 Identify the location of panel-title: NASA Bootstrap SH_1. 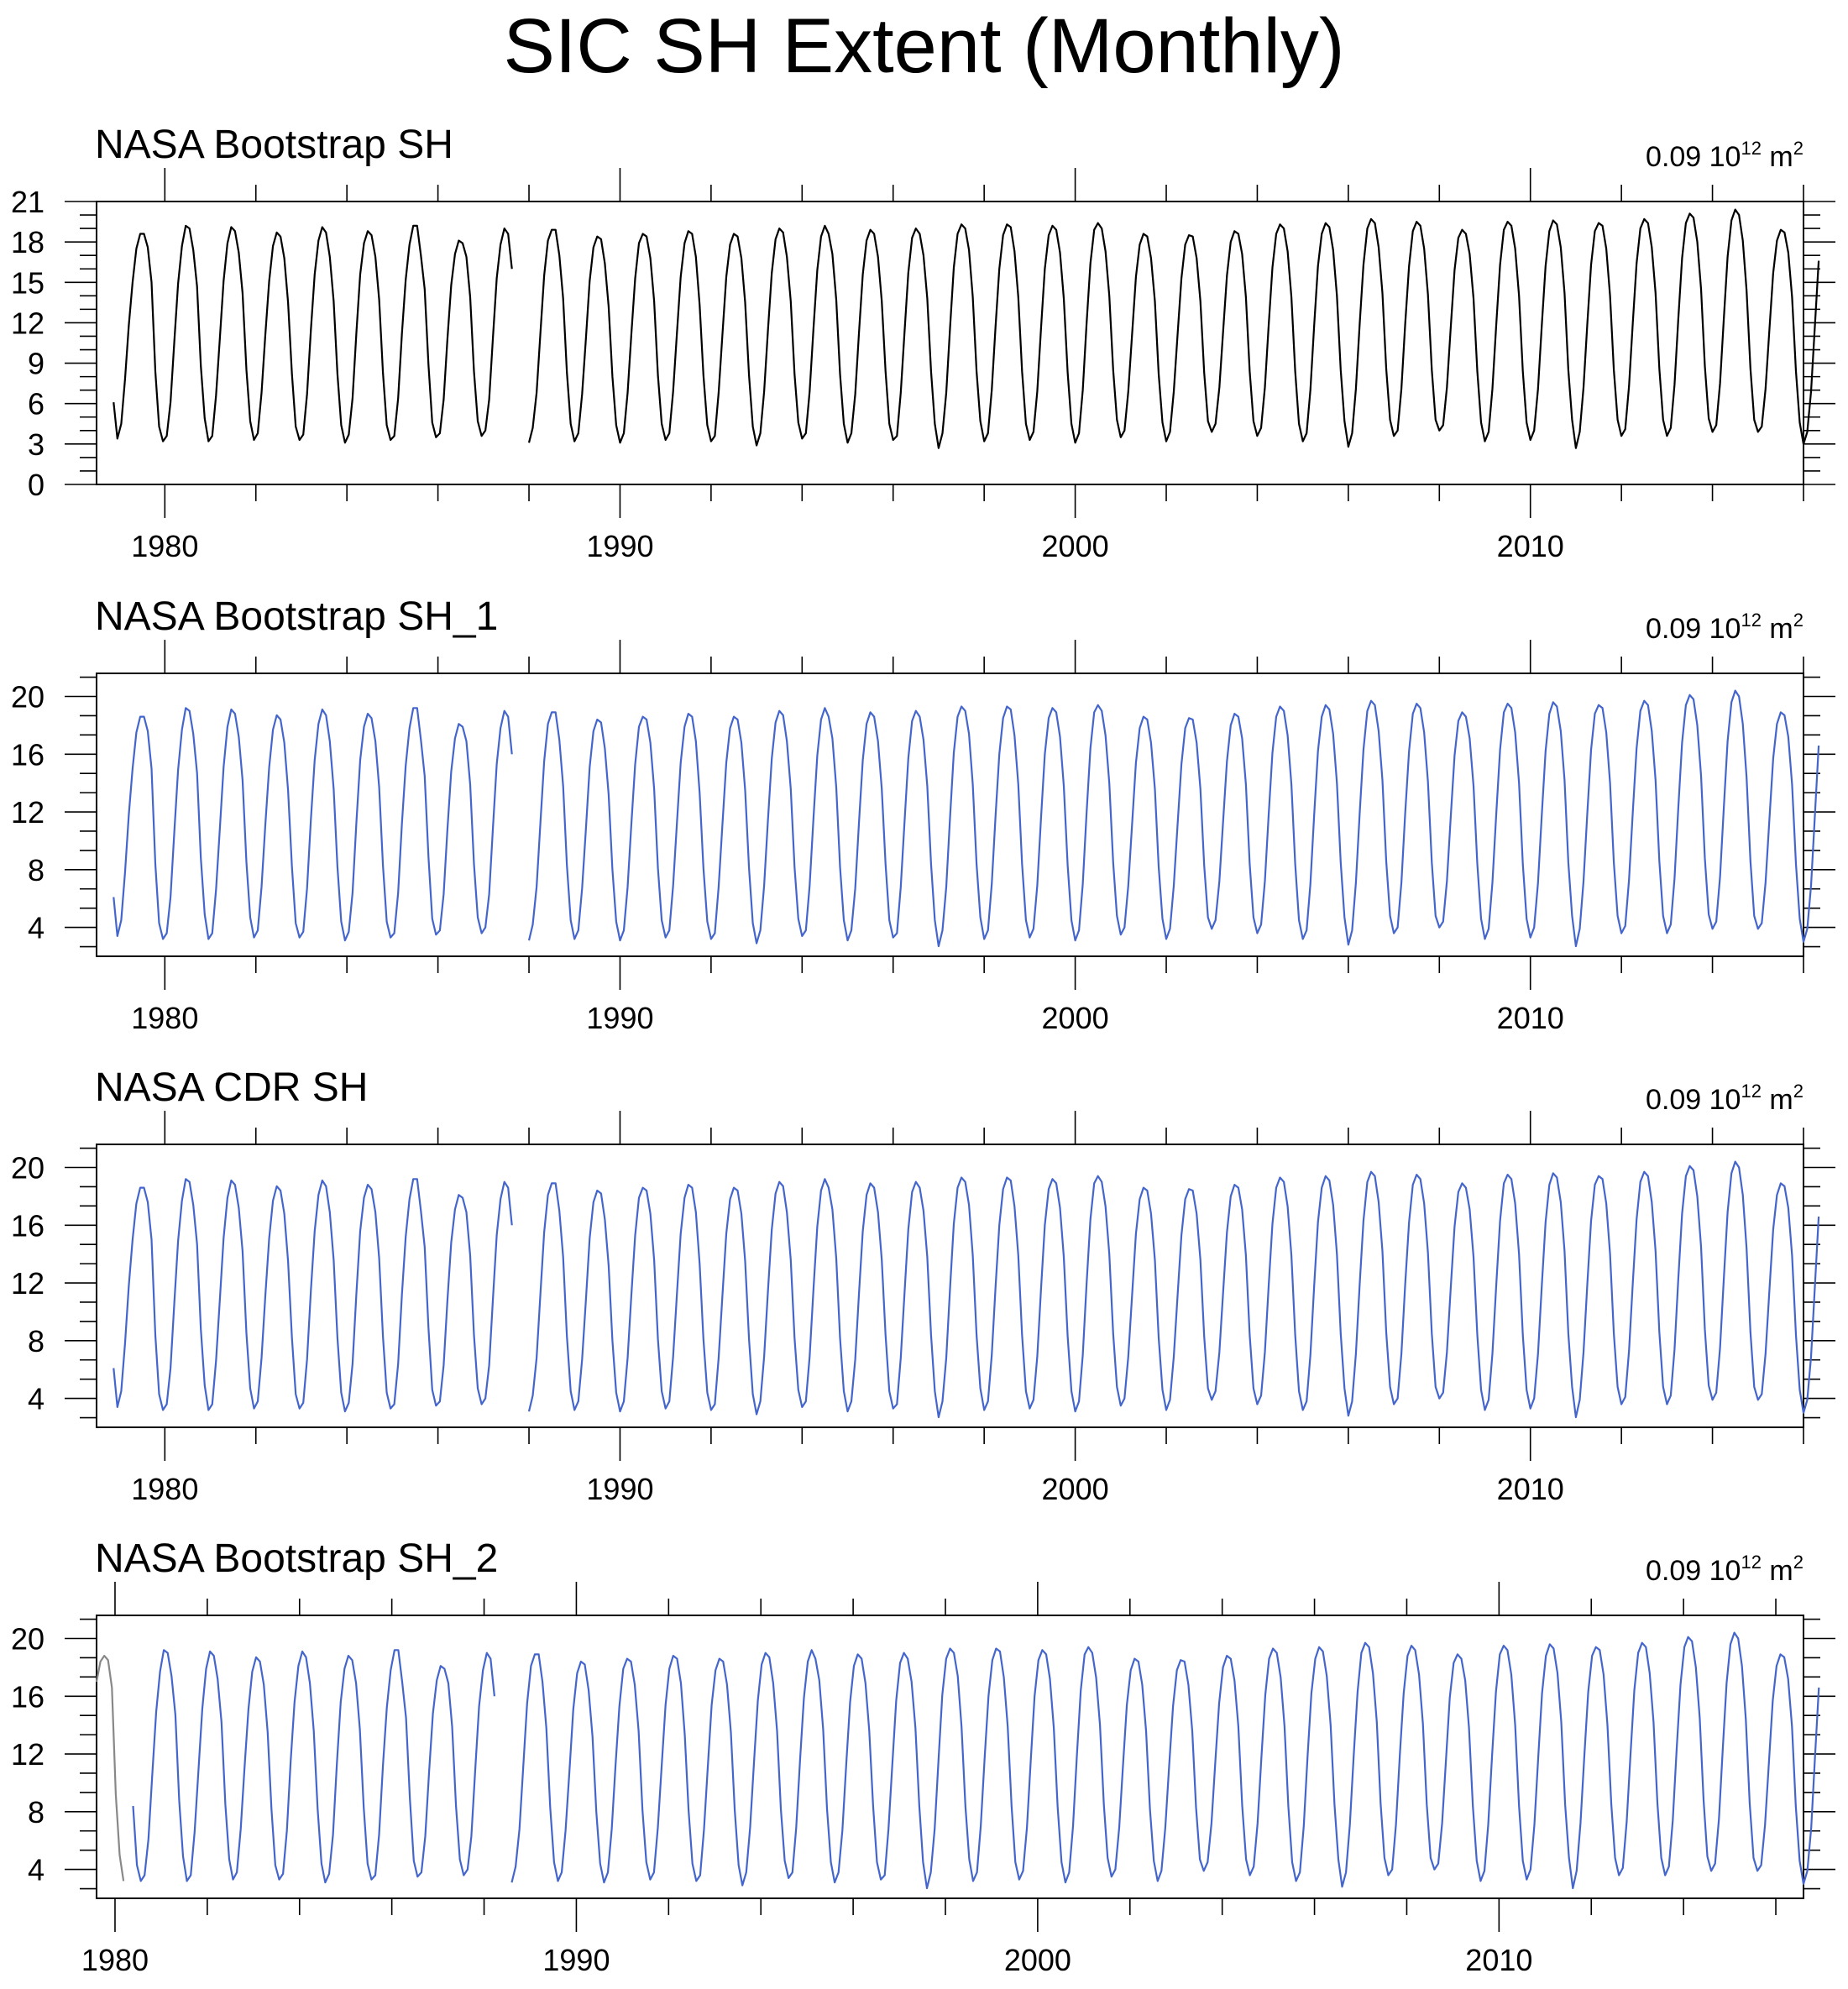
(296, 616).